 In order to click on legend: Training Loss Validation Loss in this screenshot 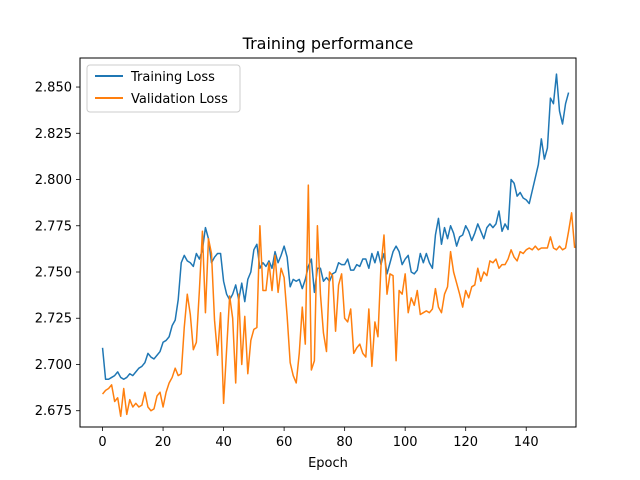, I will do `click(163, 88)`.